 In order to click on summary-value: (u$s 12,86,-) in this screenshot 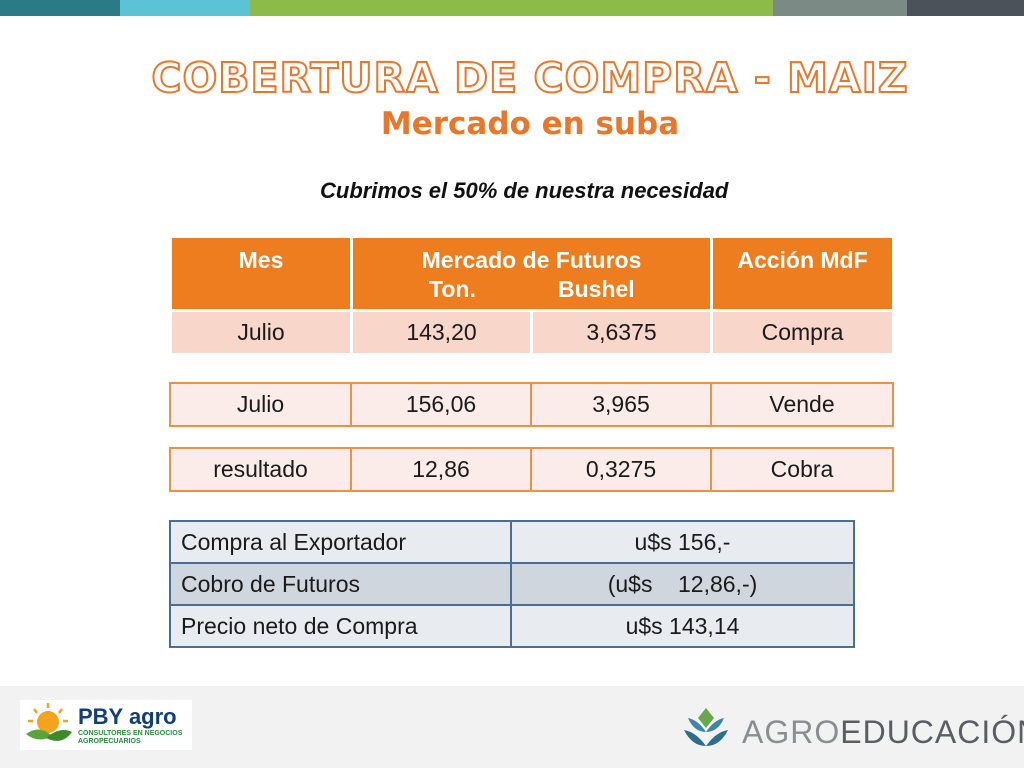, I will do `click(682, 584)`.